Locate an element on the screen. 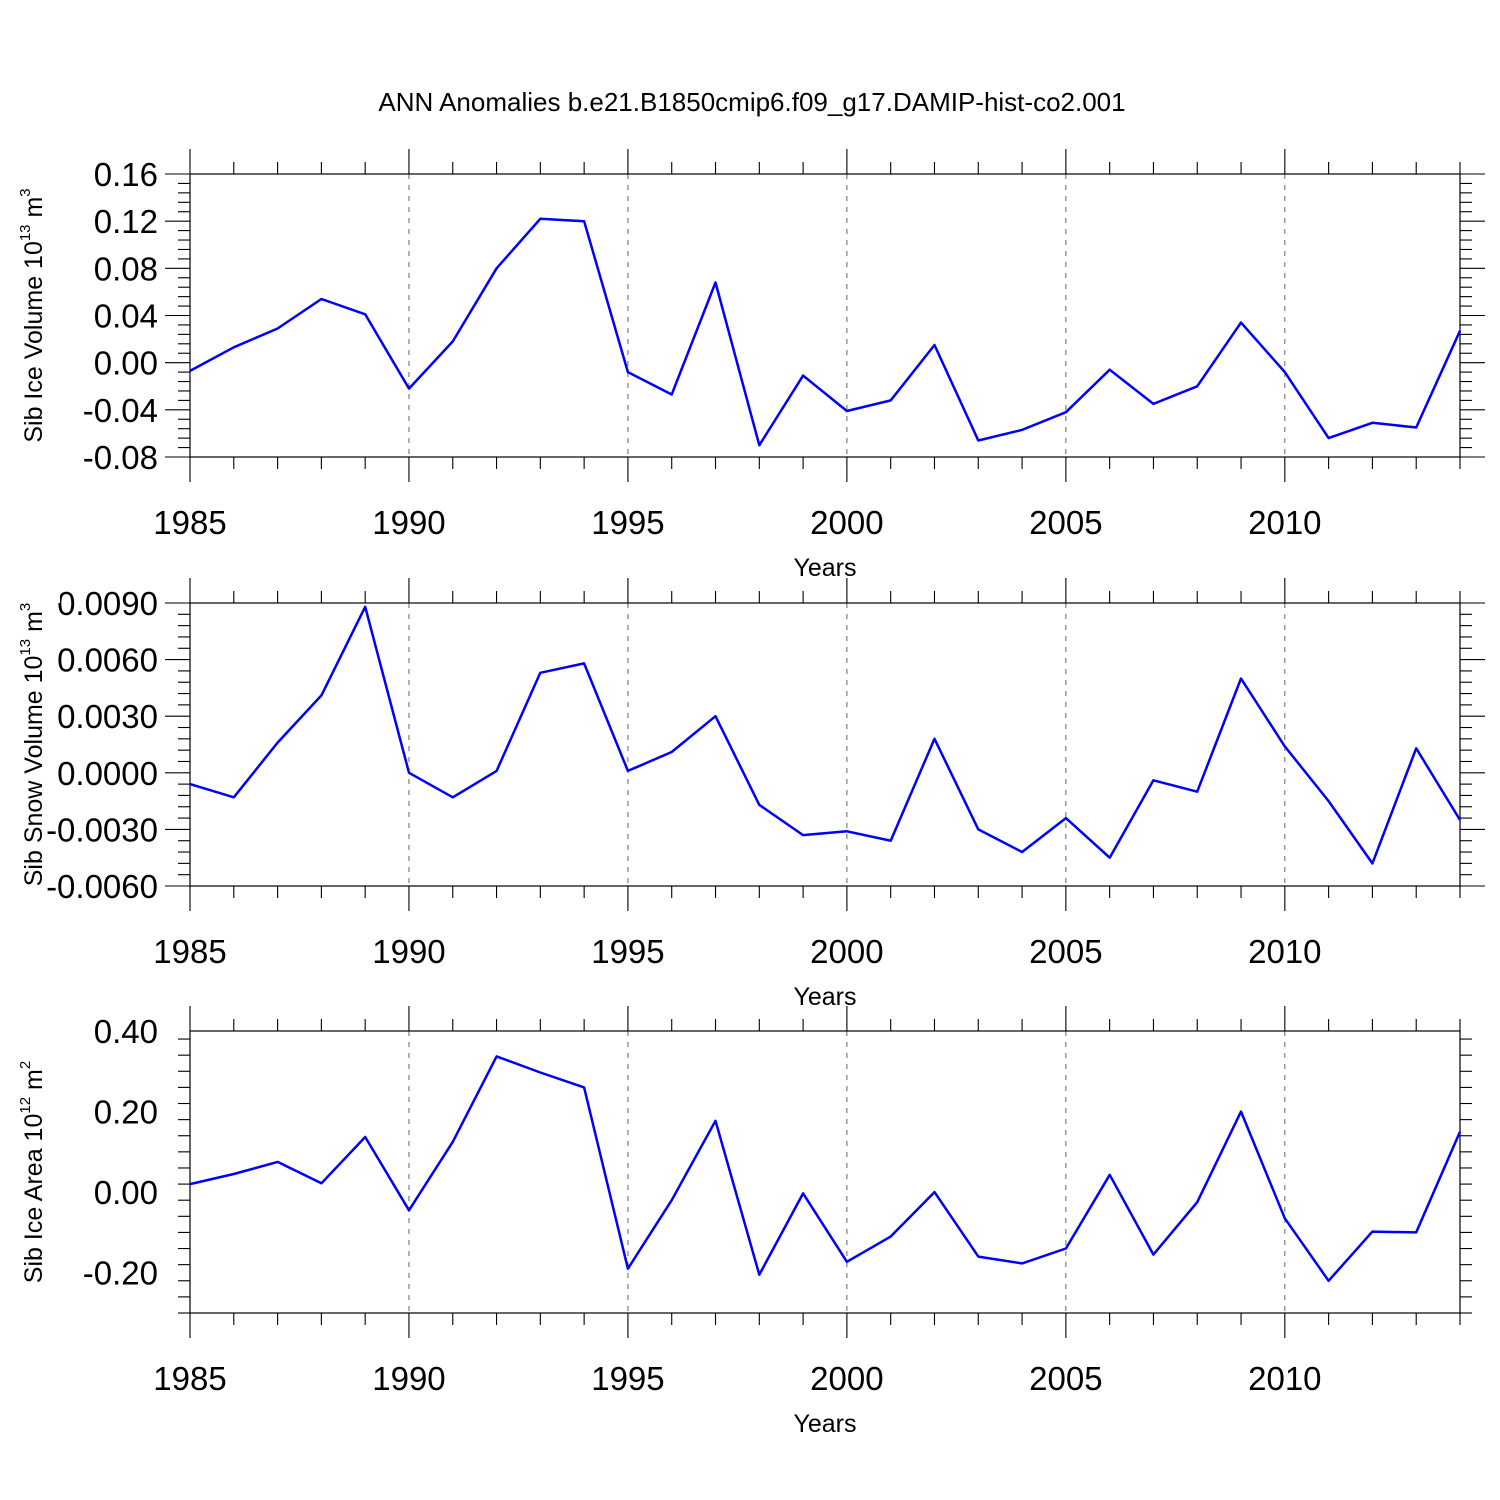 Image resolution: width=1500 pixels, height=1500 pixels. y-tick-label: 0.12 is located at coordinates (126, 221).